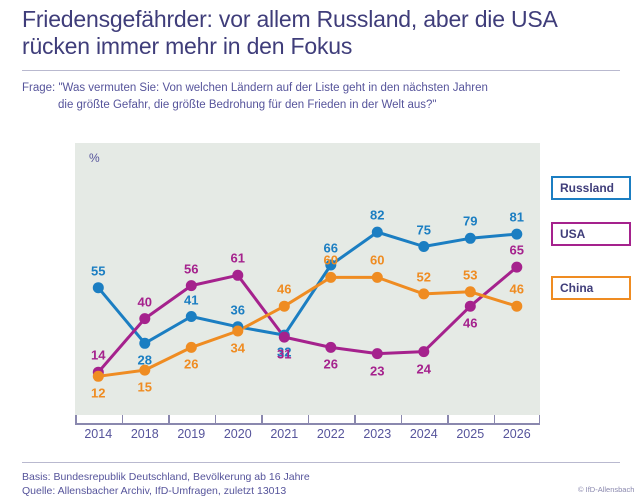  What do you see at coordinates (606, 489) in the screenshot?
I see `copyright-notice: © IfD-Allensbach` at bounding box center [606, 489].